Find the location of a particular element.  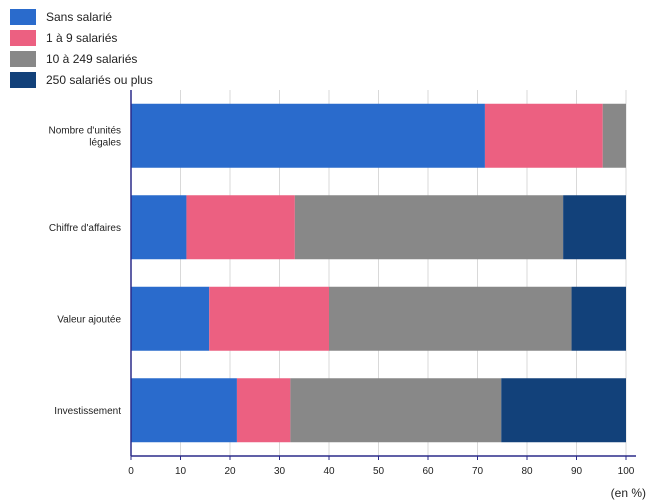

x-tick-label: 60 is located at coordinates (428, 471).